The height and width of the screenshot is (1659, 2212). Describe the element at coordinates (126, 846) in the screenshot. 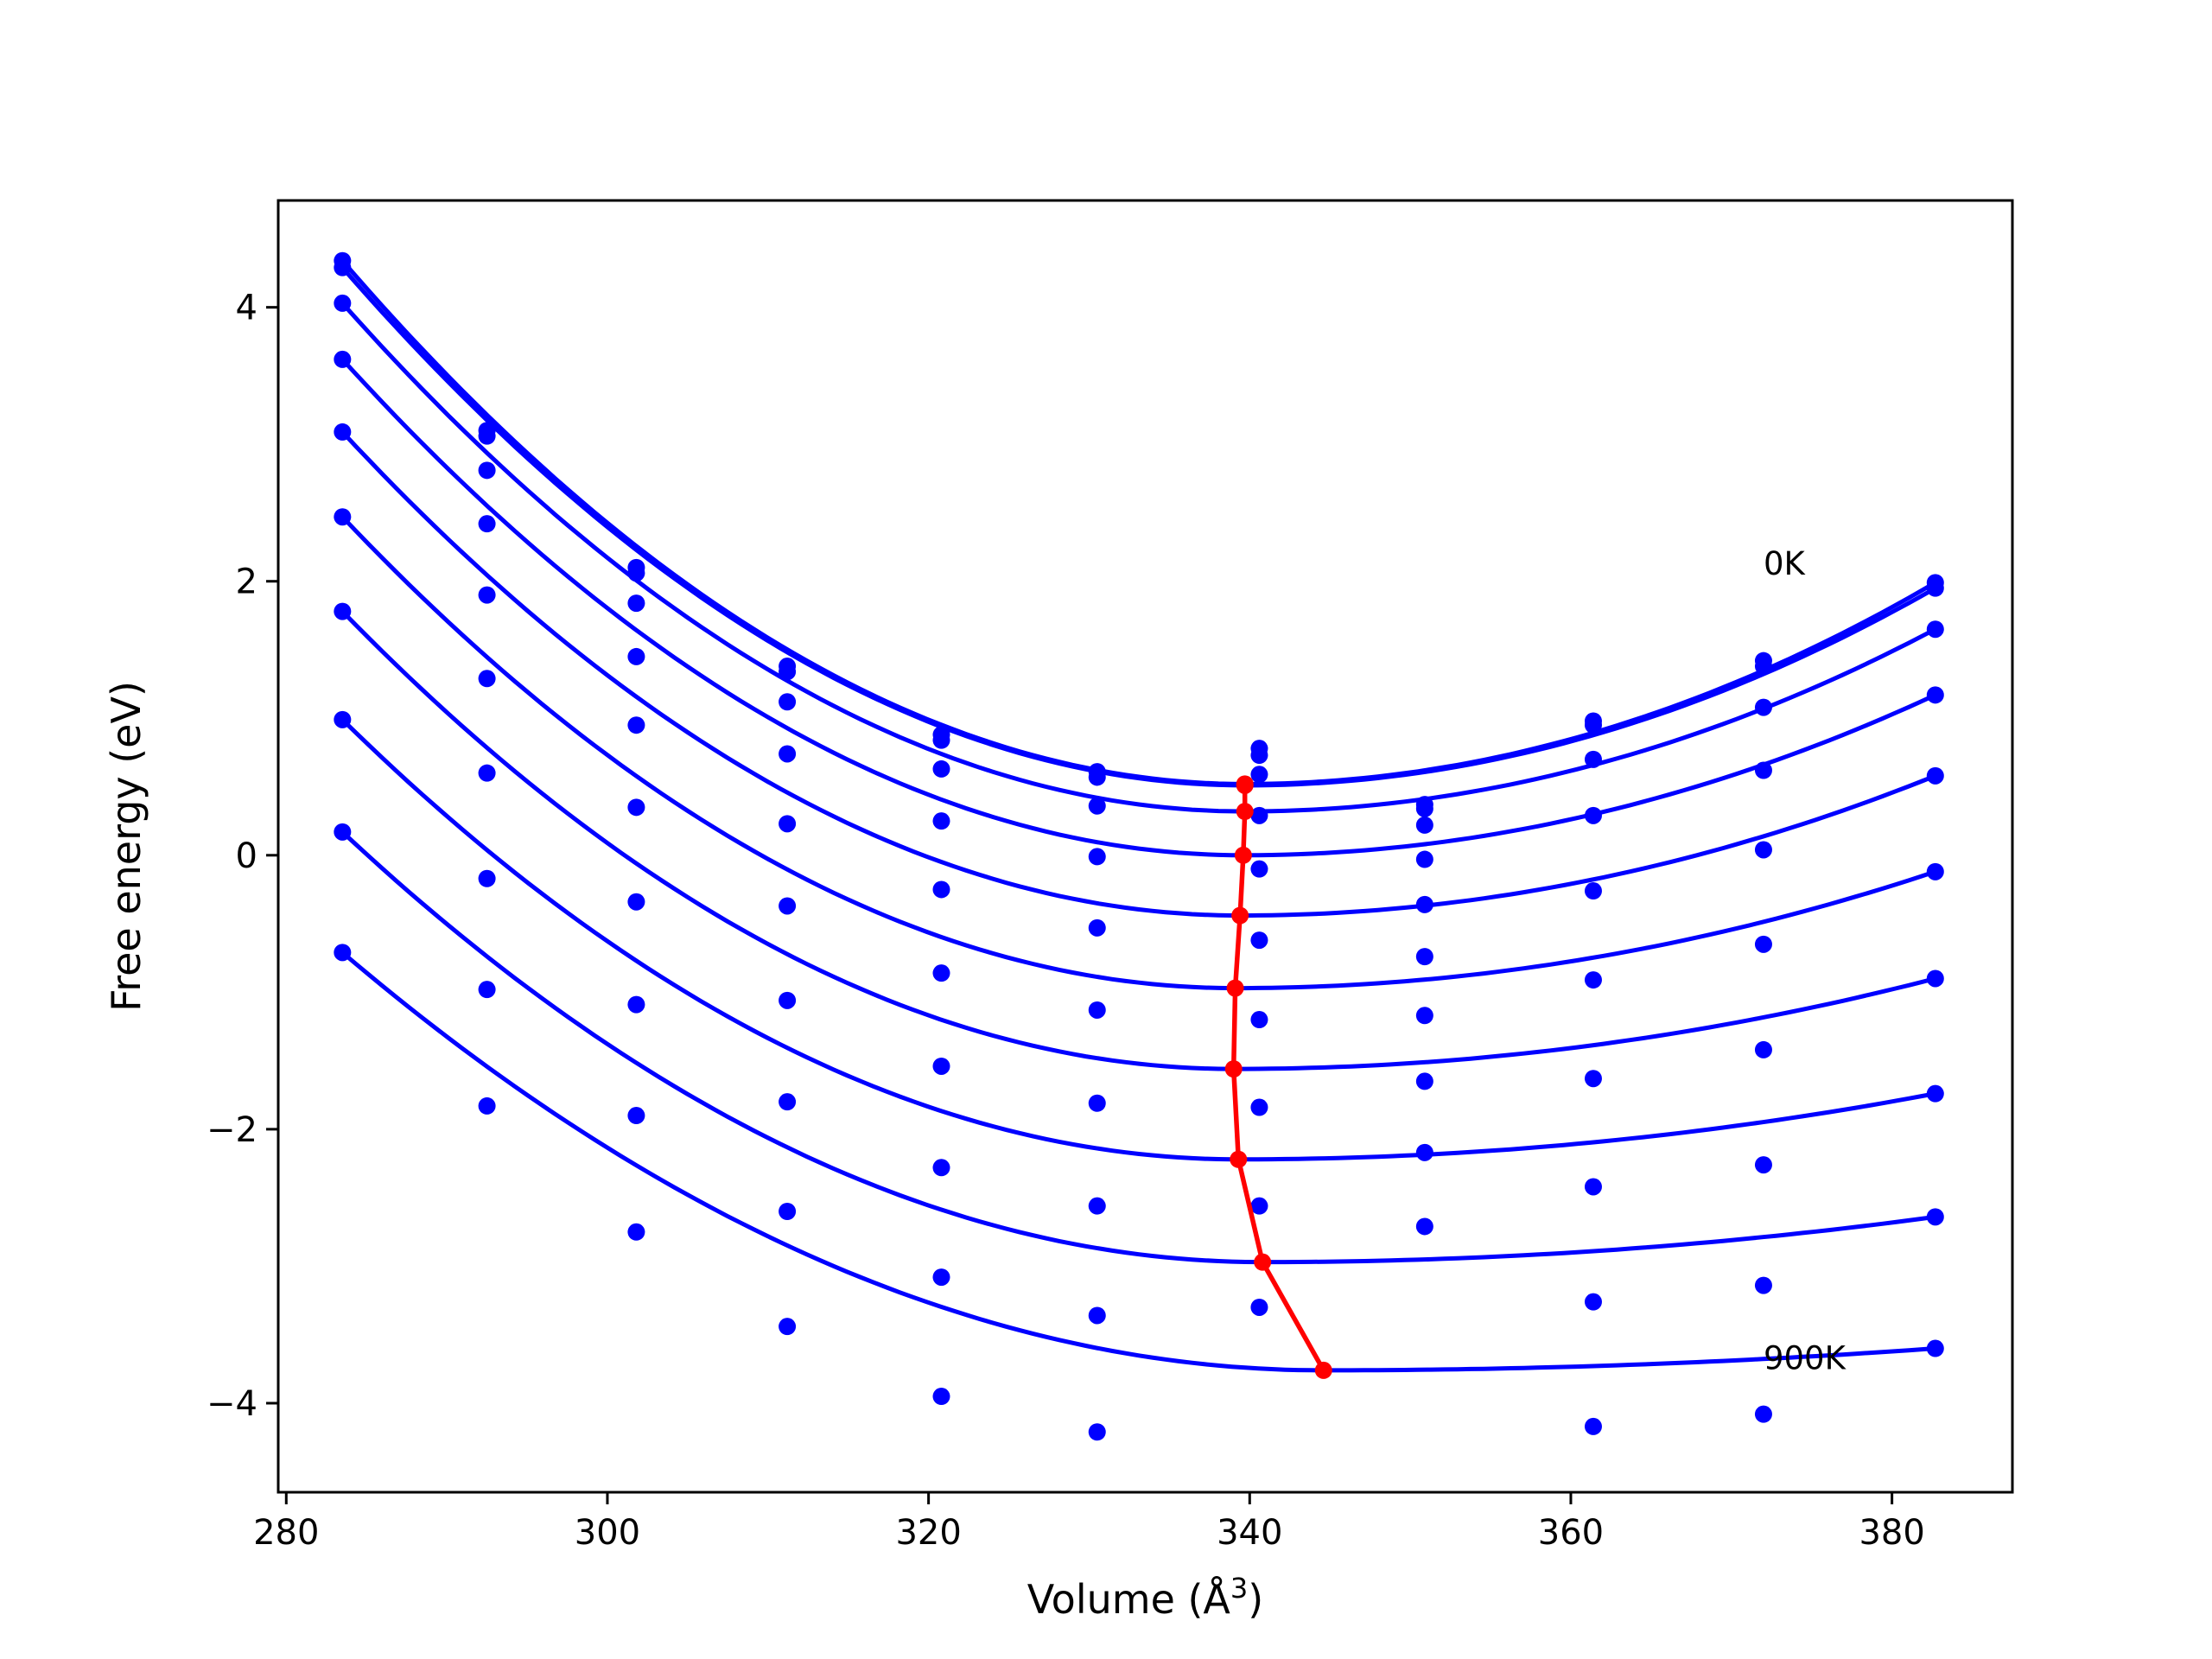

I see `y-axis-label: Free energy (eV)` at that location.